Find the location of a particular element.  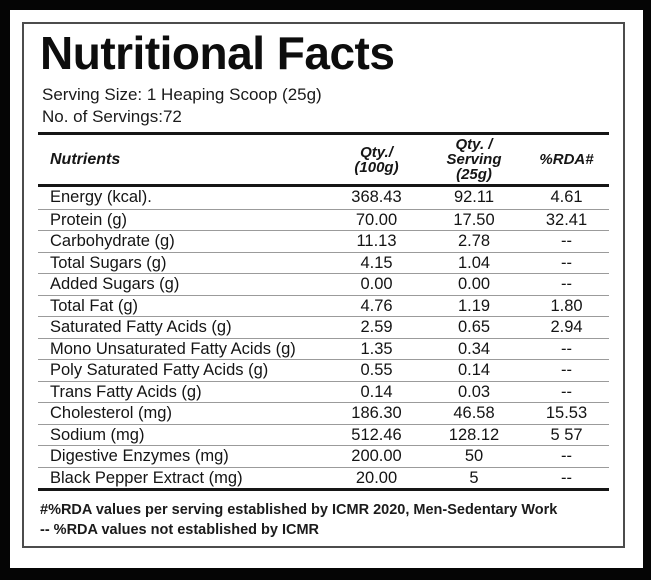

nutrient-name: Total Sugars (g) is located at coordinates (108, 262).